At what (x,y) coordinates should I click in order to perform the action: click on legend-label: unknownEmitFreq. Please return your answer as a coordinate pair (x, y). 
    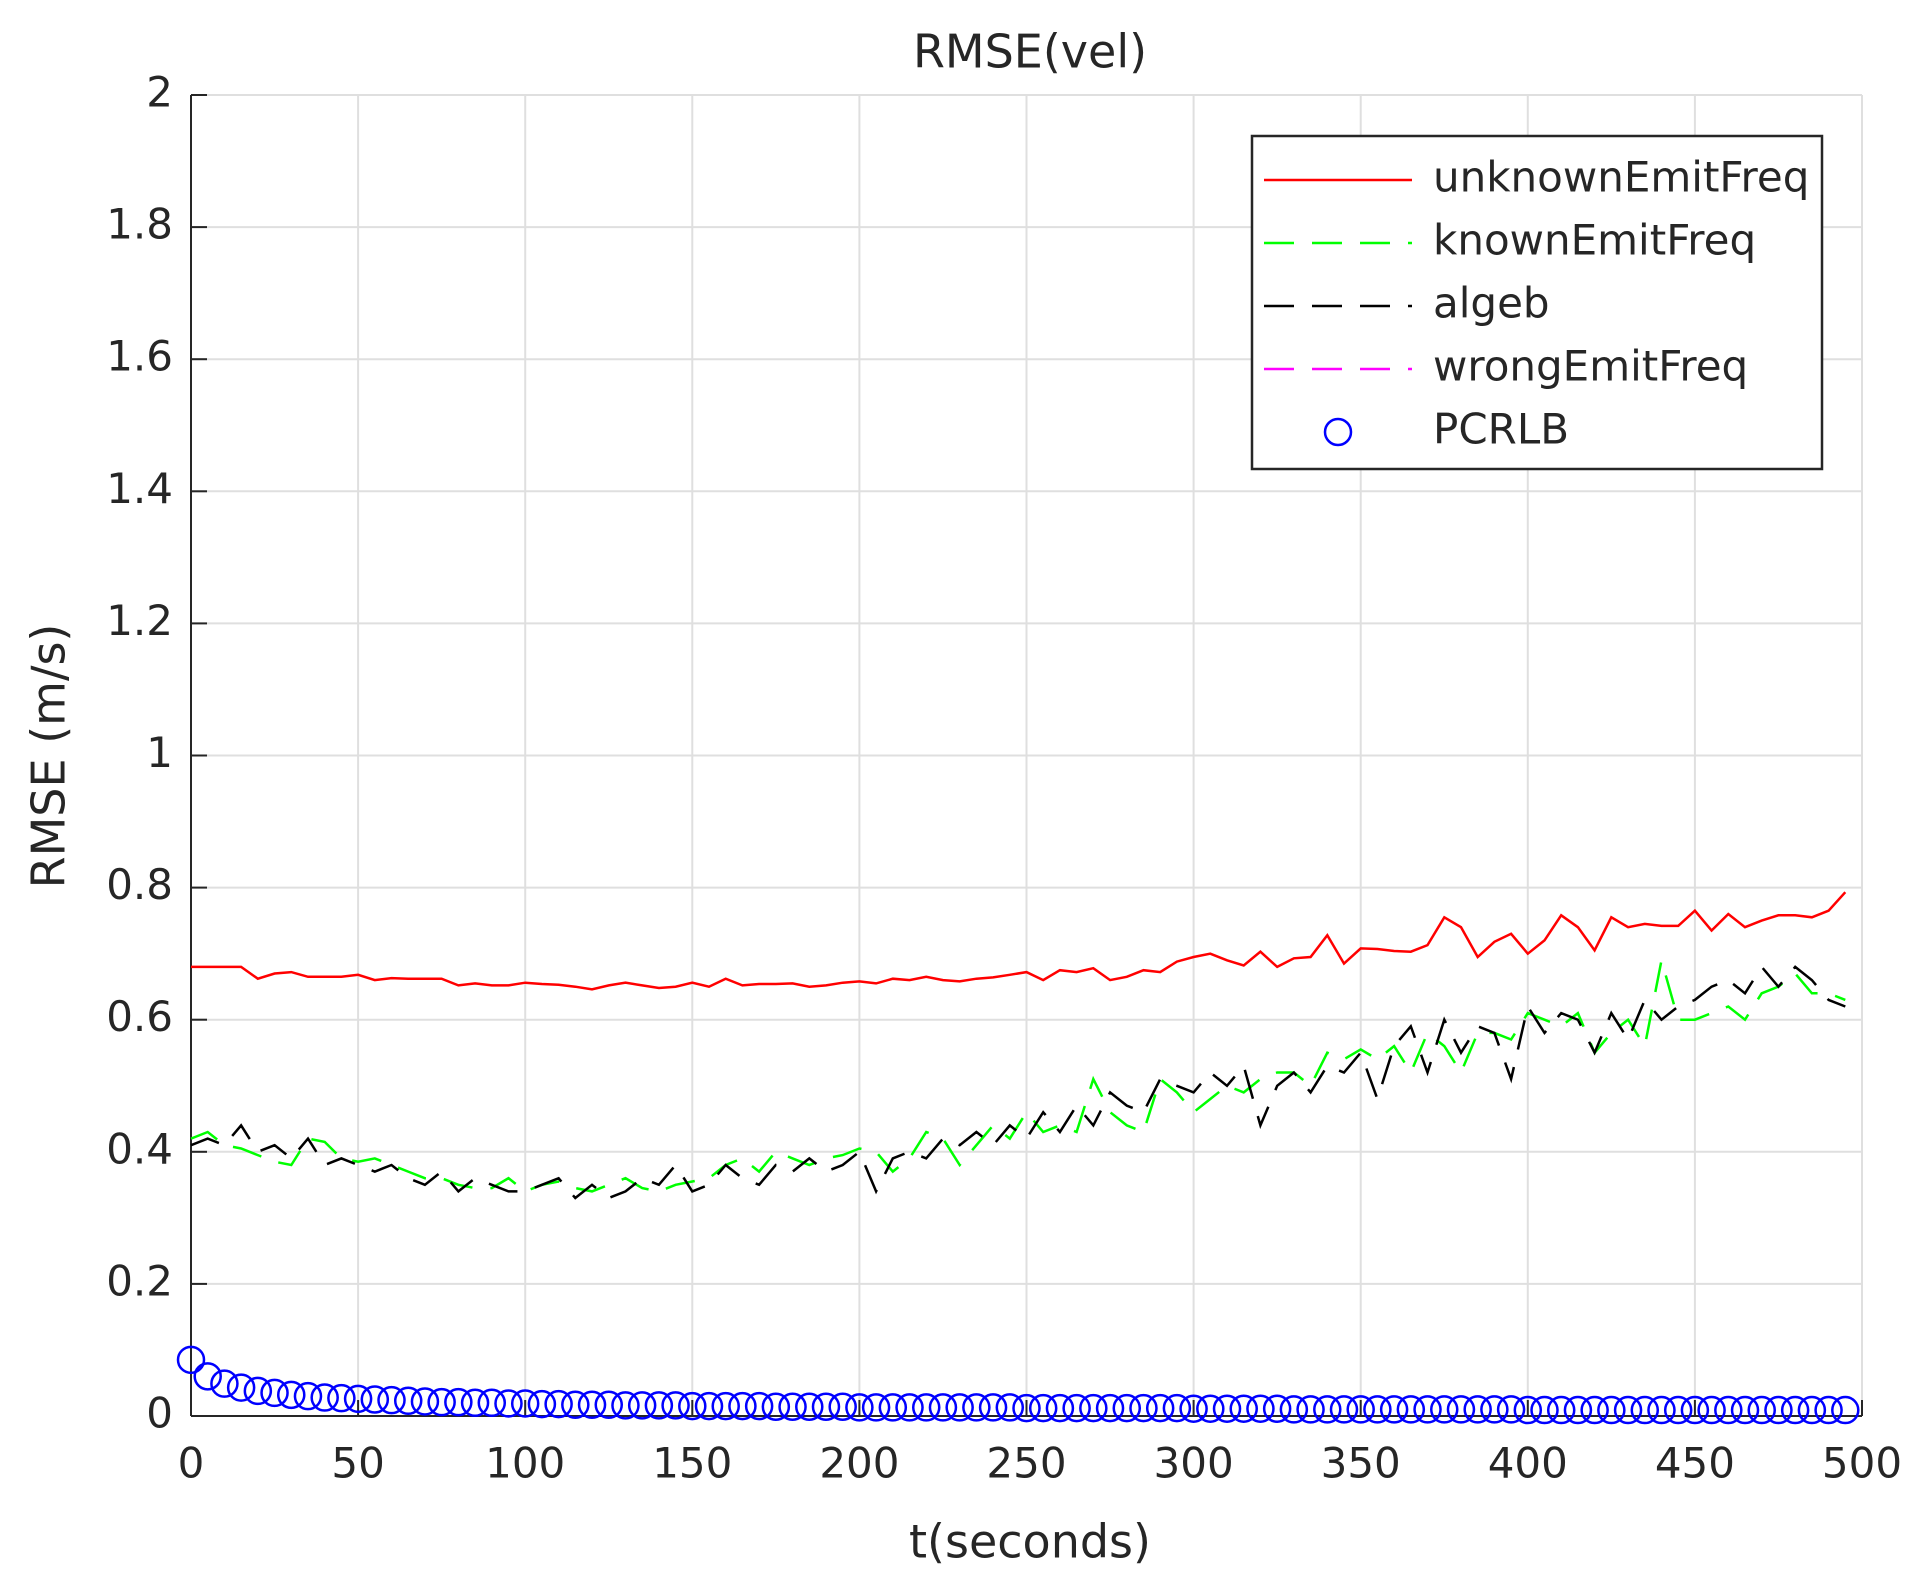
    Looking at the image, I should click on (1621, 177).